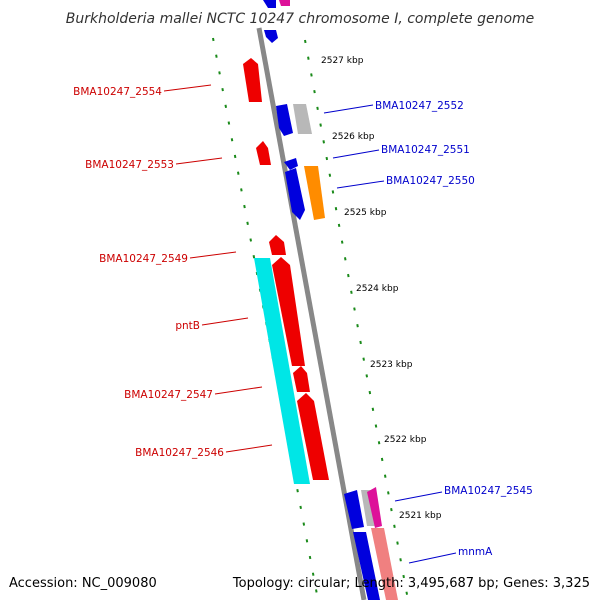 The image size is (600, 600). What do you see at coordinates (143, 259) in the screenshot?
I see `gene-label-bma10247-2549: BMA10247_2549` at bounding box center [143, 259].